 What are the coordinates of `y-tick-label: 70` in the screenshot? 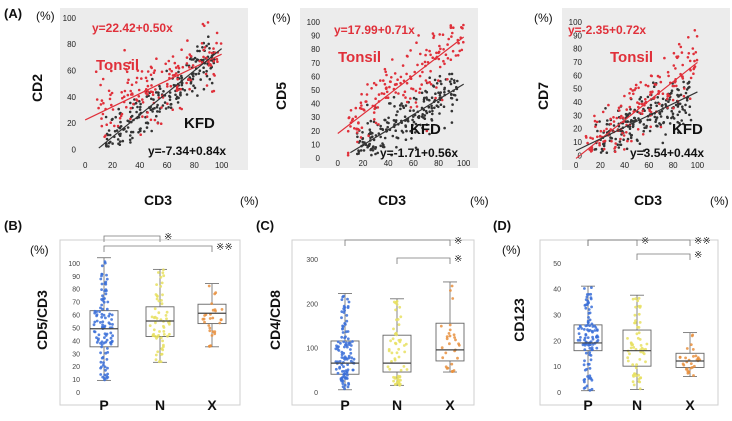 It's located at (76, 303).